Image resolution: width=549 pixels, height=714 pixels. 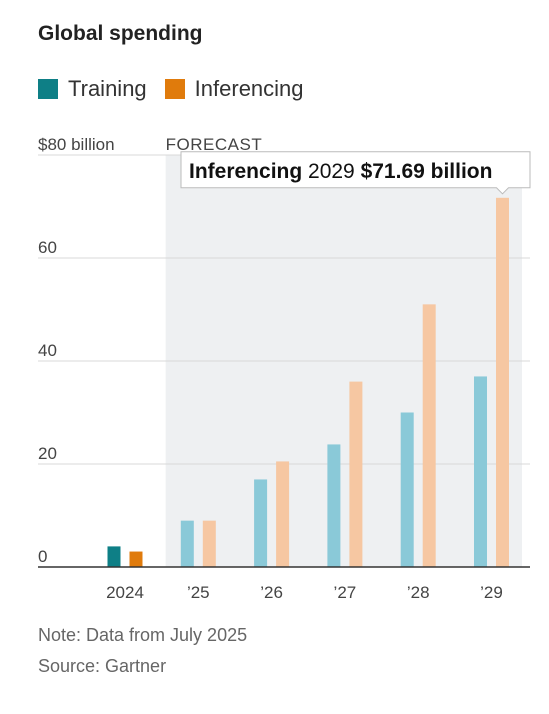 I want to click on legend-item-inferencing: Inferencing, so click(x=234, y=89).